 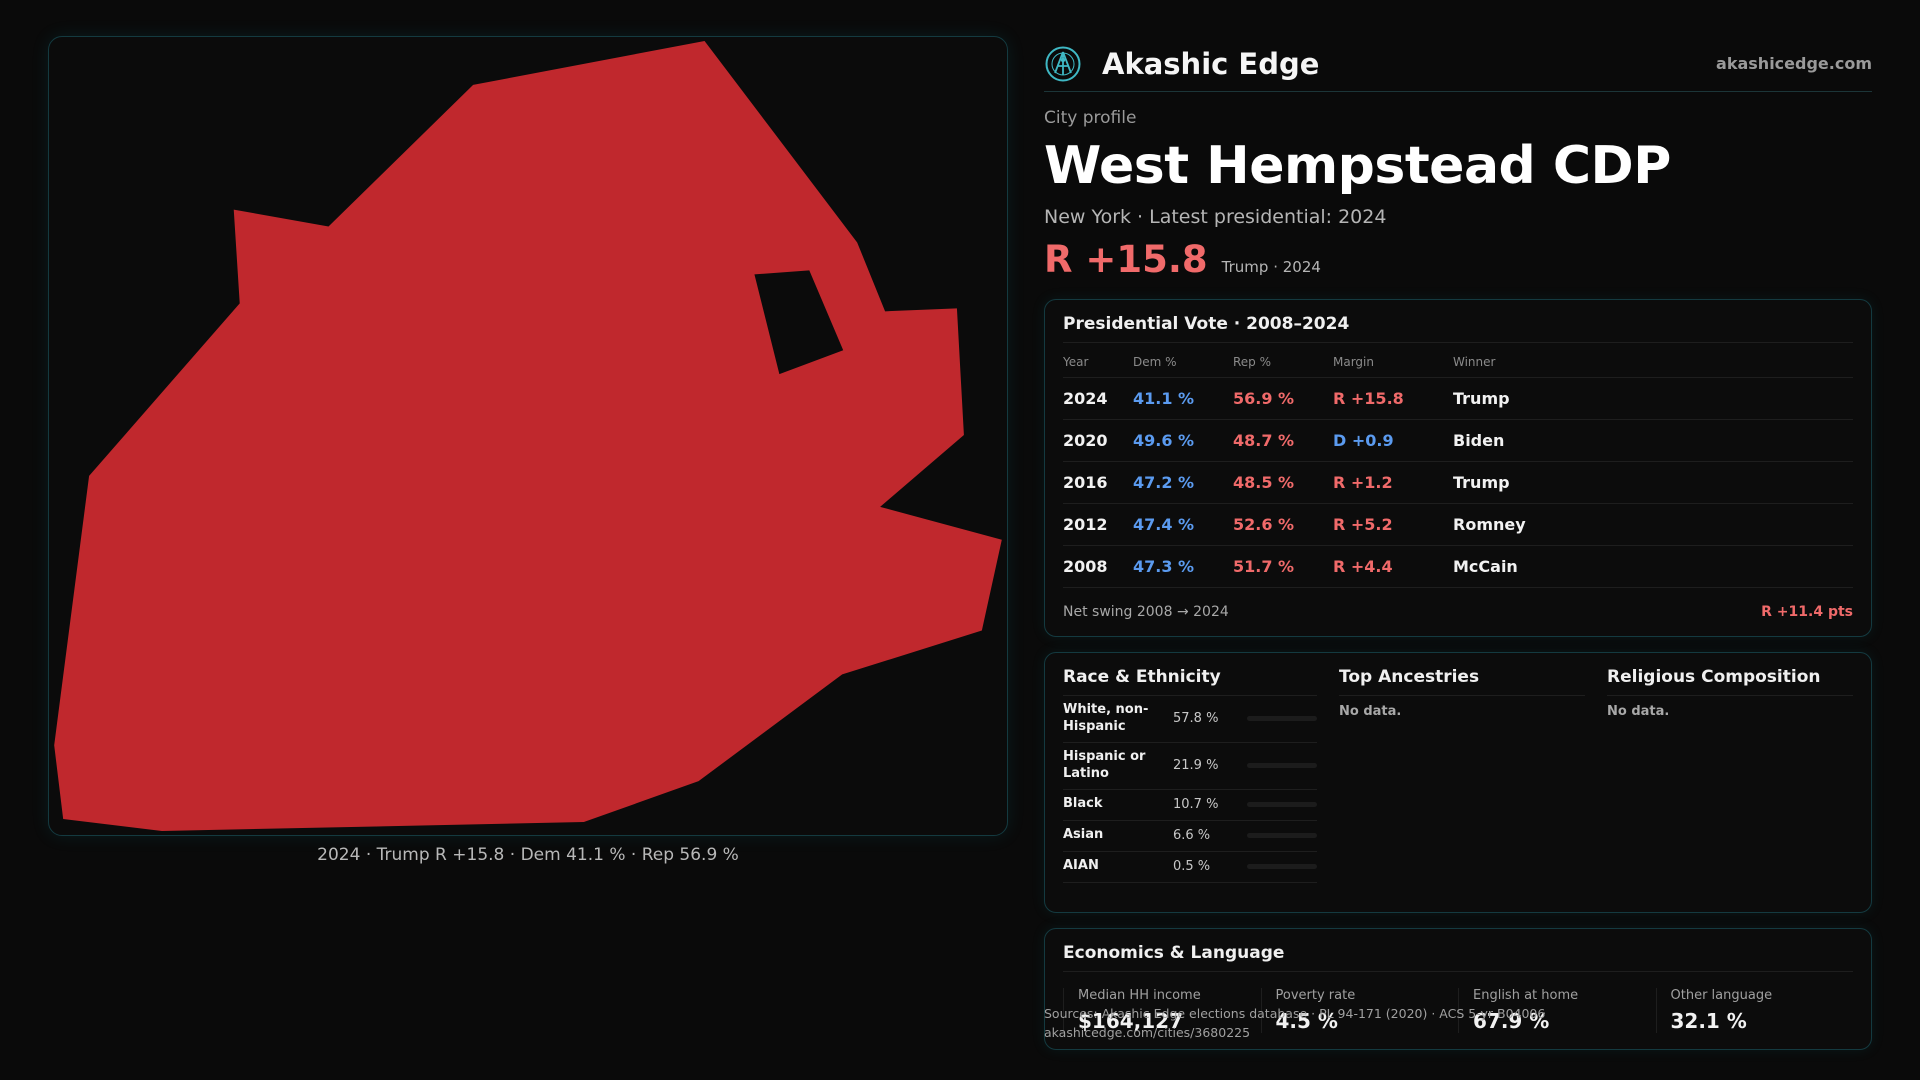 What do you see at coordinates (1283, 398) in the screenshot?
I see `rep-cell: 56.9 %` at bounding box center [1283, 398].